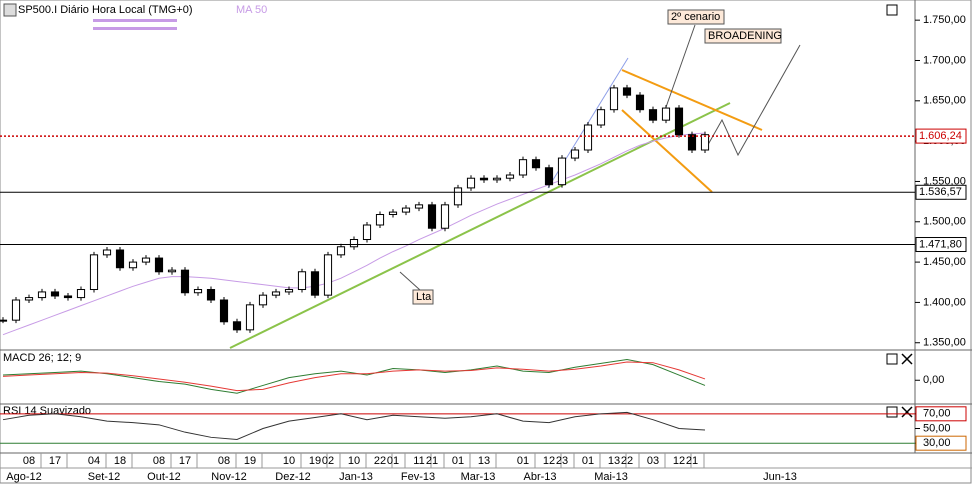  Describe the element at coordinates (944, 343) in the screenshot. I see `y-tick-label: 1.350,00` at that location.